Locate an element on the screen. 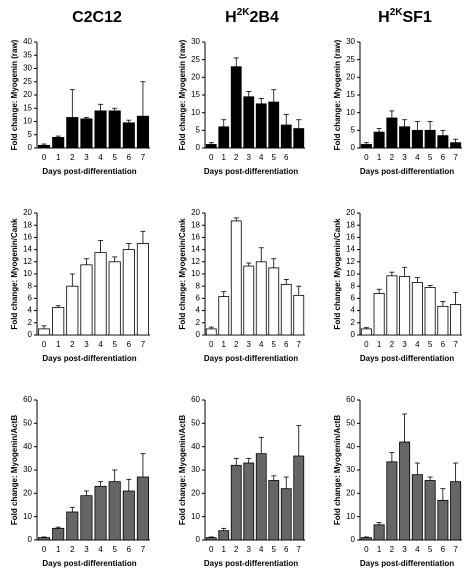 The image size is (474, 578). y-tick-label: 8 is located at coordinates (198, 285).